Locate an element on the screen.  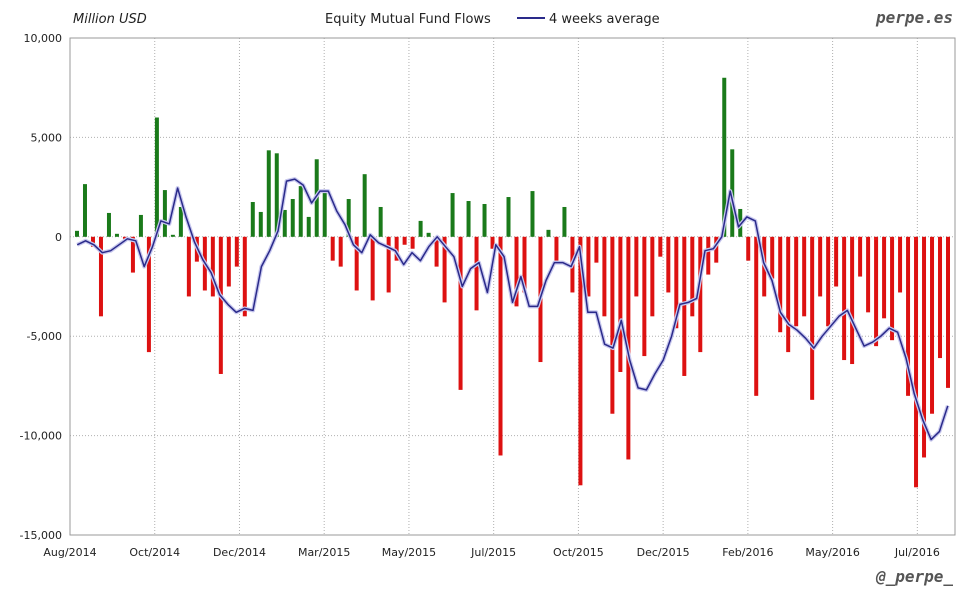
y-tick-label: 10,000 is located at coordinates (43, 38).